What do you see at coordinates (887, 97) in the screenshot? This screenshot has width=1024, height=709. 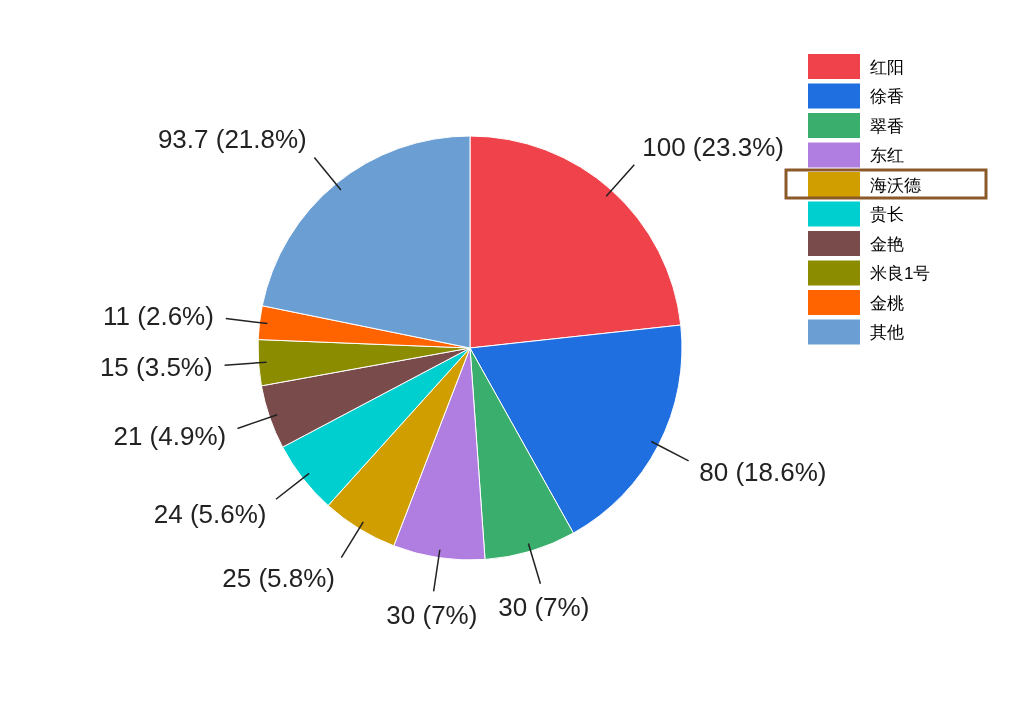 I see `legend-label: 徐香` at bounding box center [887, 97].